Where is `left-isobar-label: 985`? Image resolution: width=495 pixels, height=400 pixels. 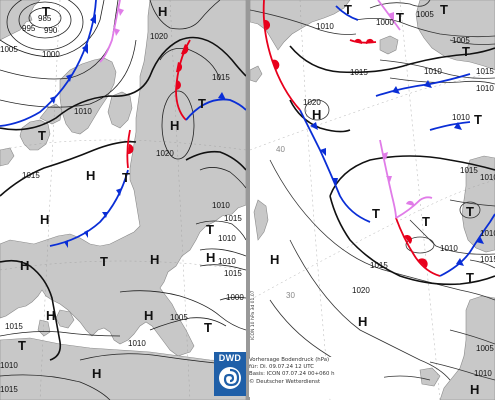 left-isobar-label: 985 is located at coordinates (45, 18).